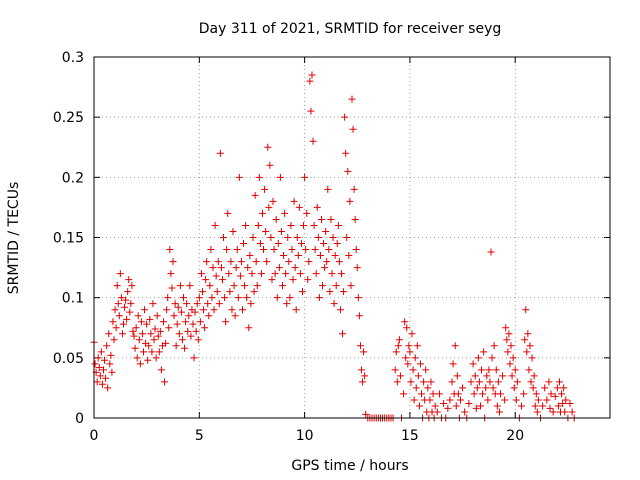  What do you see at coordinates (79, 419) in the screenshot?
I see `y-tick-label: 0` at bounding box center [79, 419].